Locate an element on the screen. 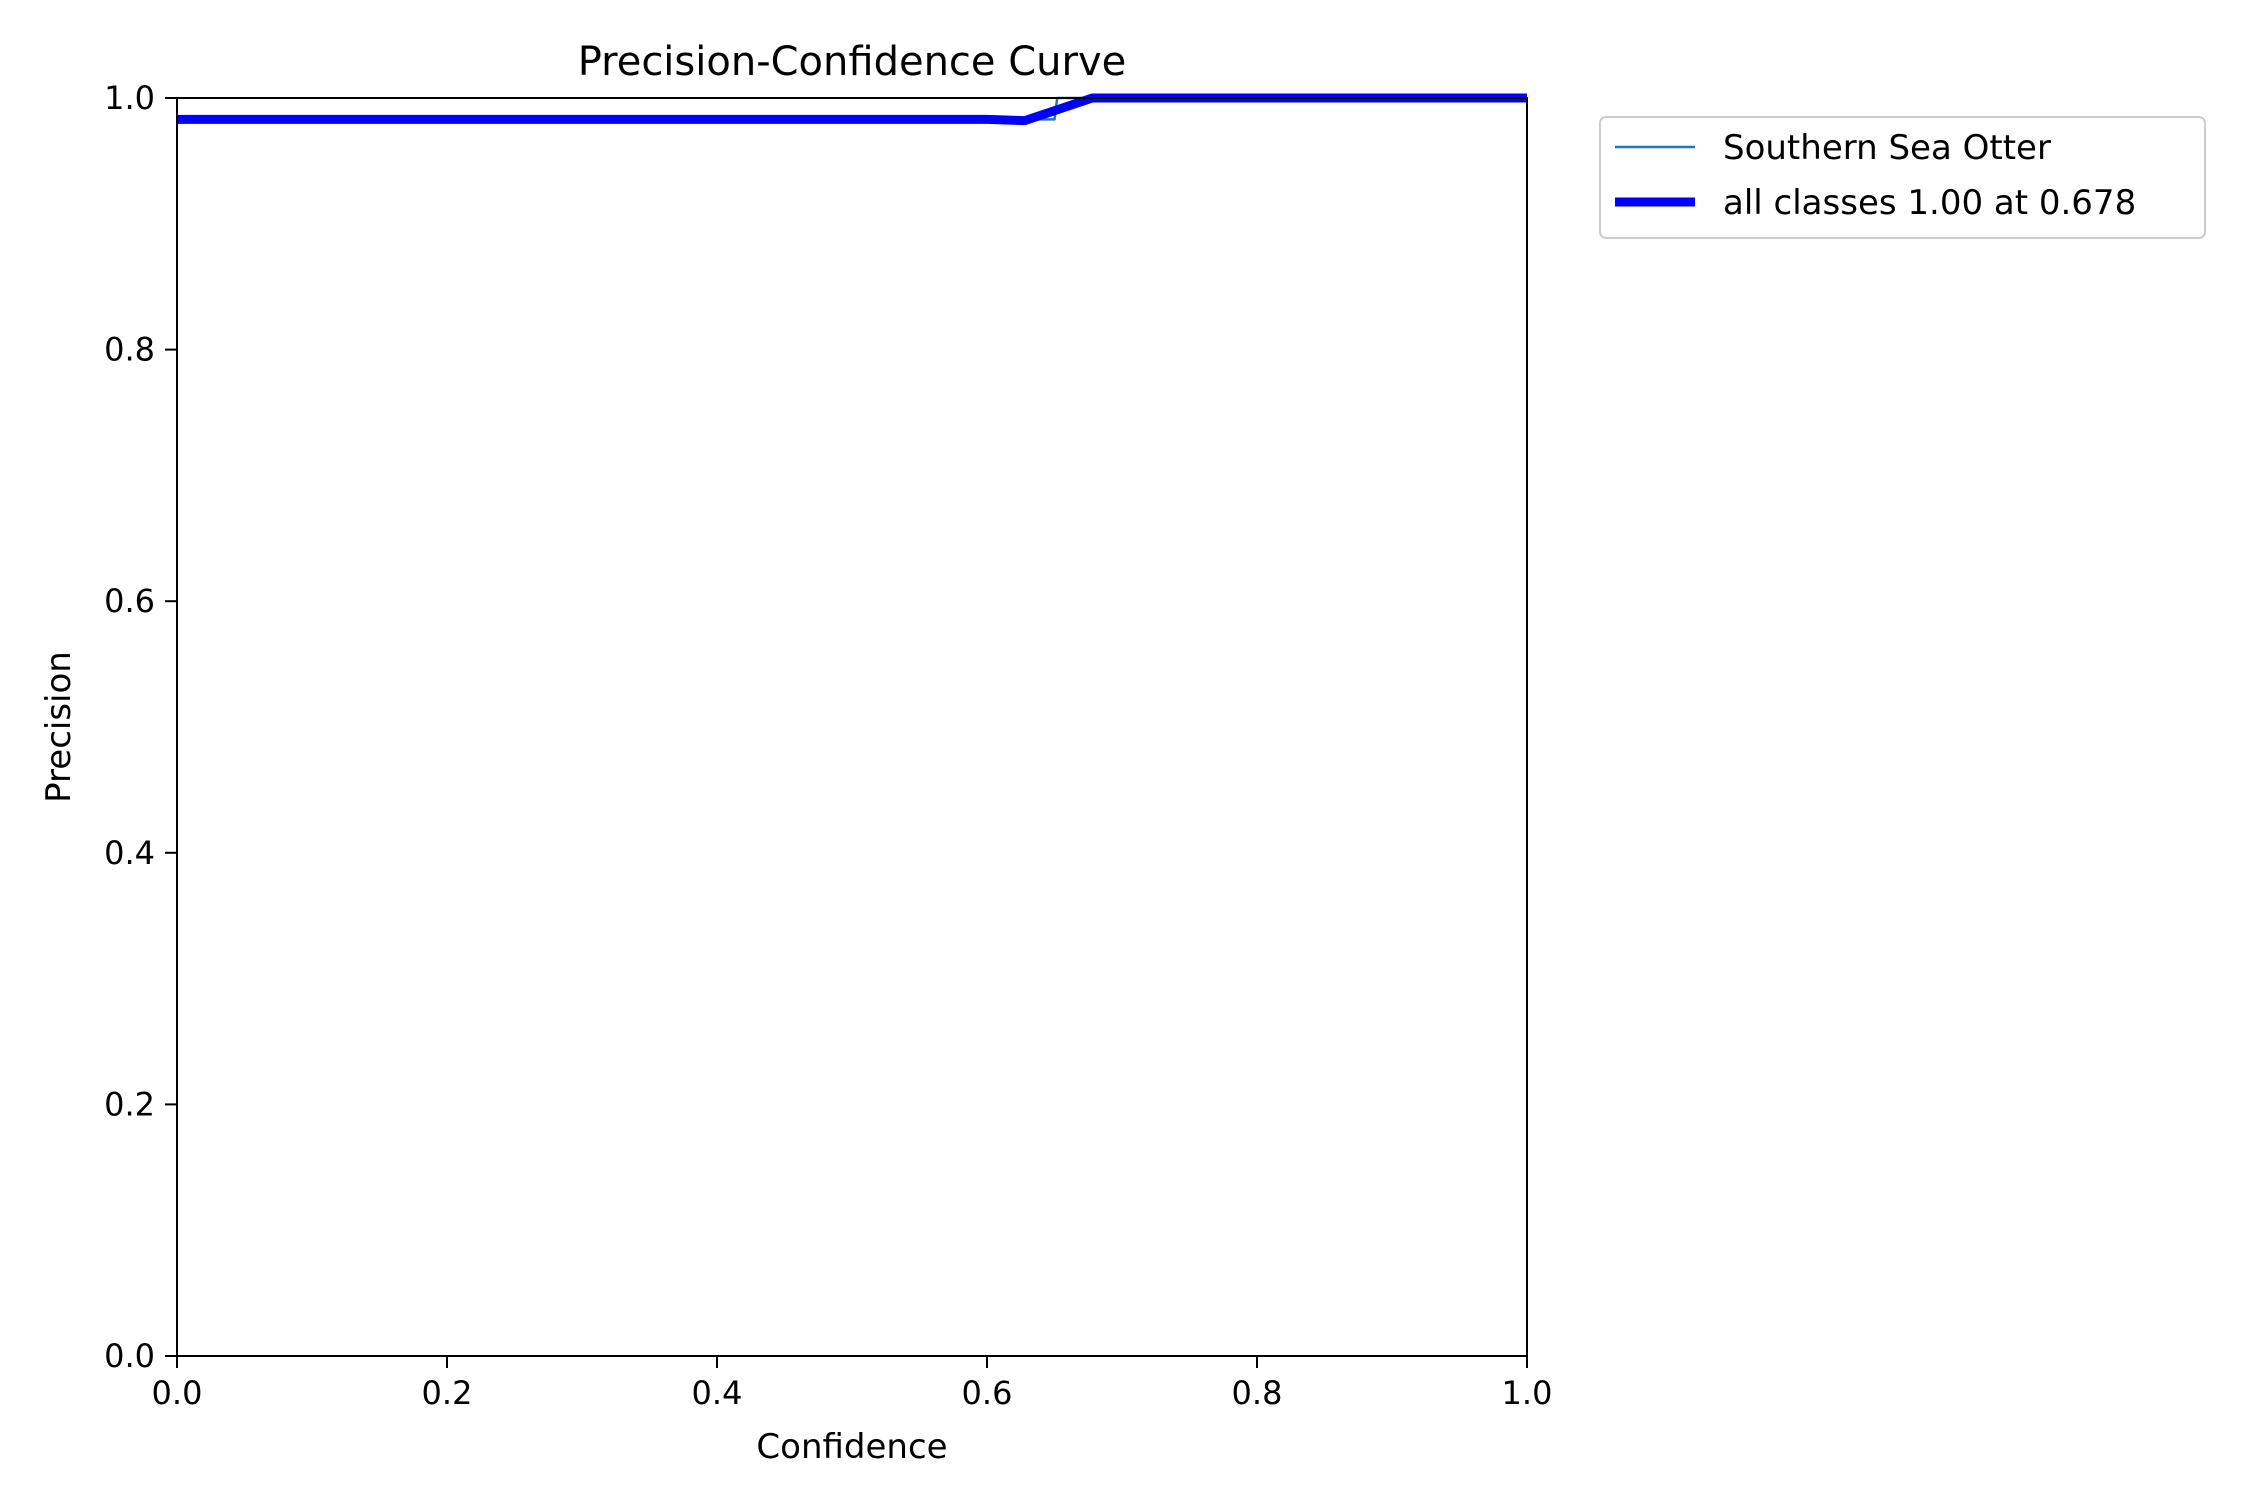 The width and height of the screenshot is (2250, 1505). x-tick-label: 0.6 is located at coordinates (987, 1393).